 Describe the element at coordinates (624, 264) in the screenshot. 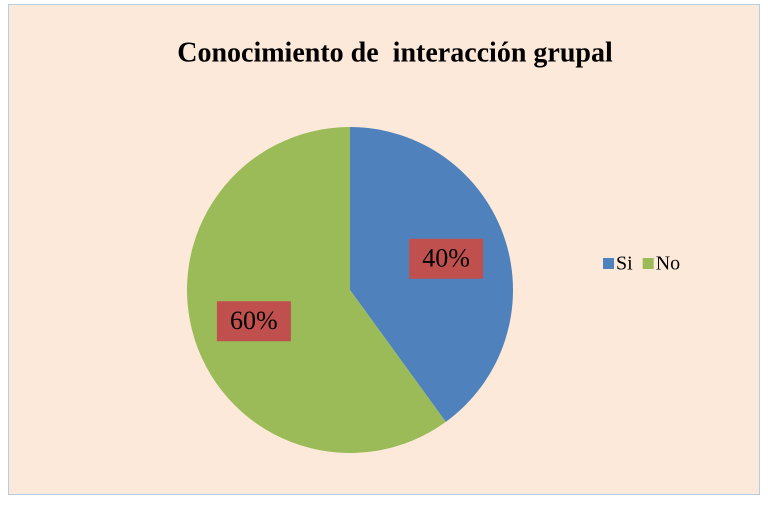

I see `legend-label: Si` at that location.